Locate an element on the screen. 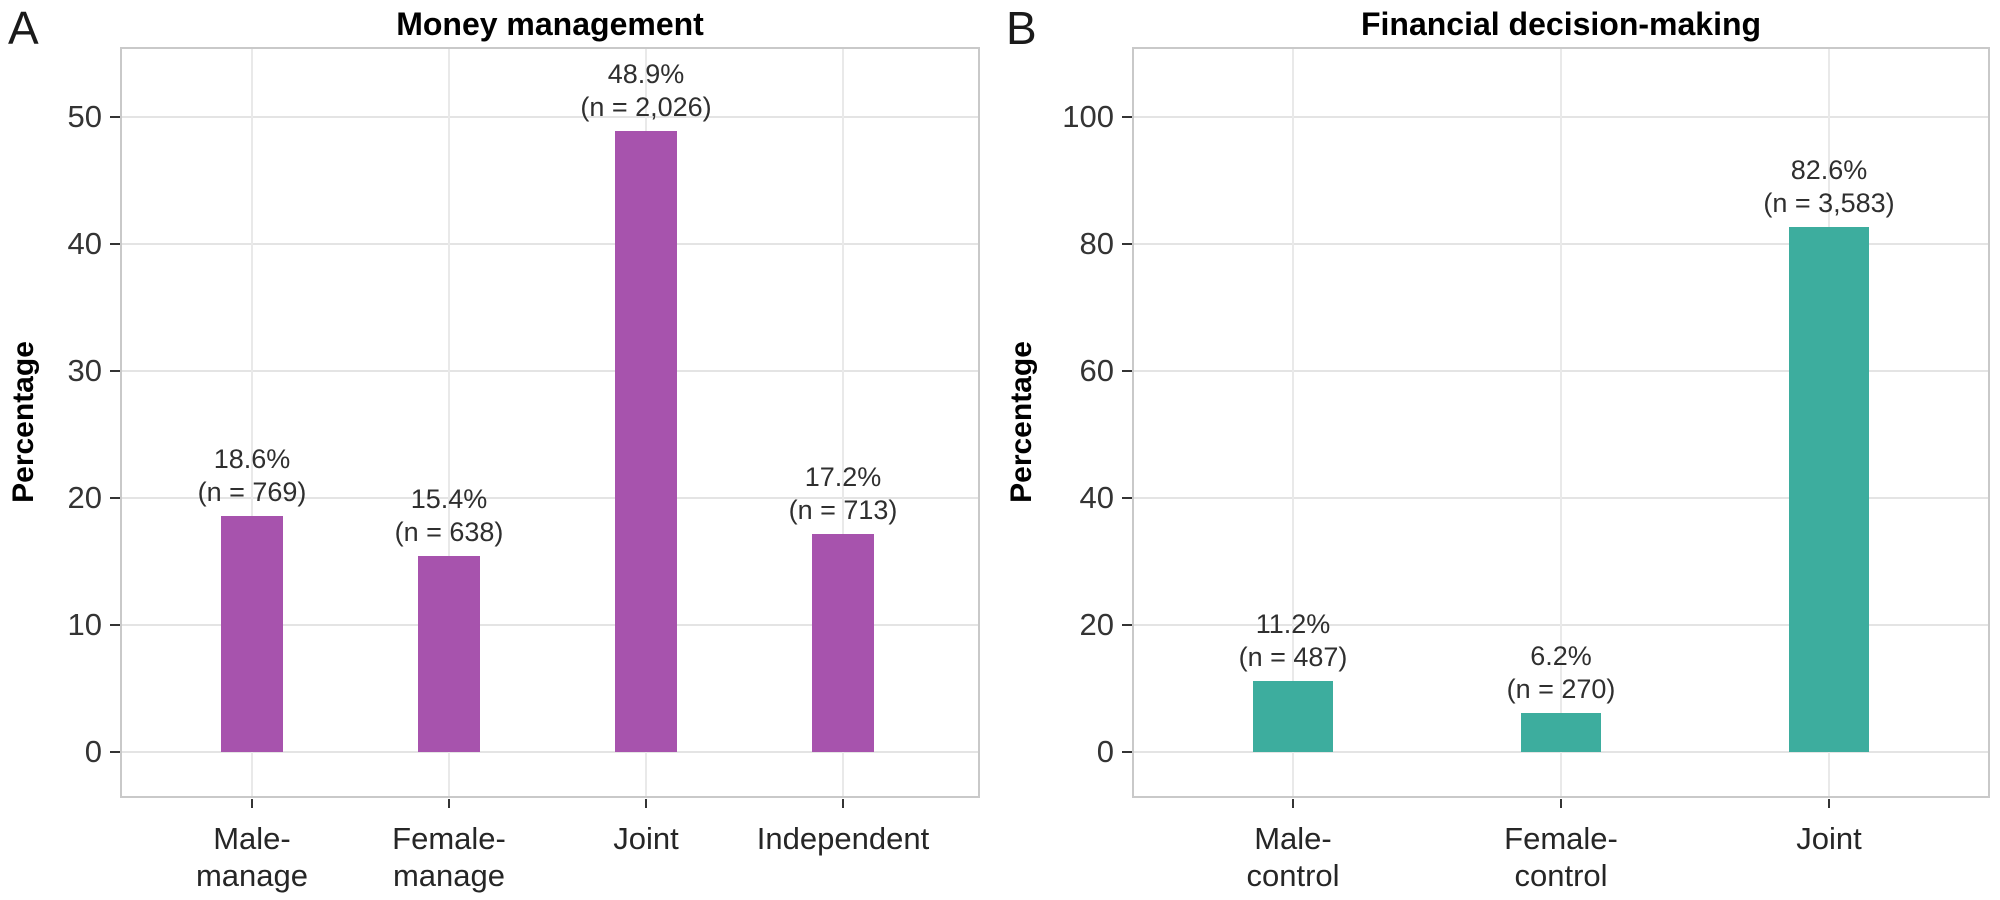  y-tick-label: 30 is located at coordinates (84, 370).